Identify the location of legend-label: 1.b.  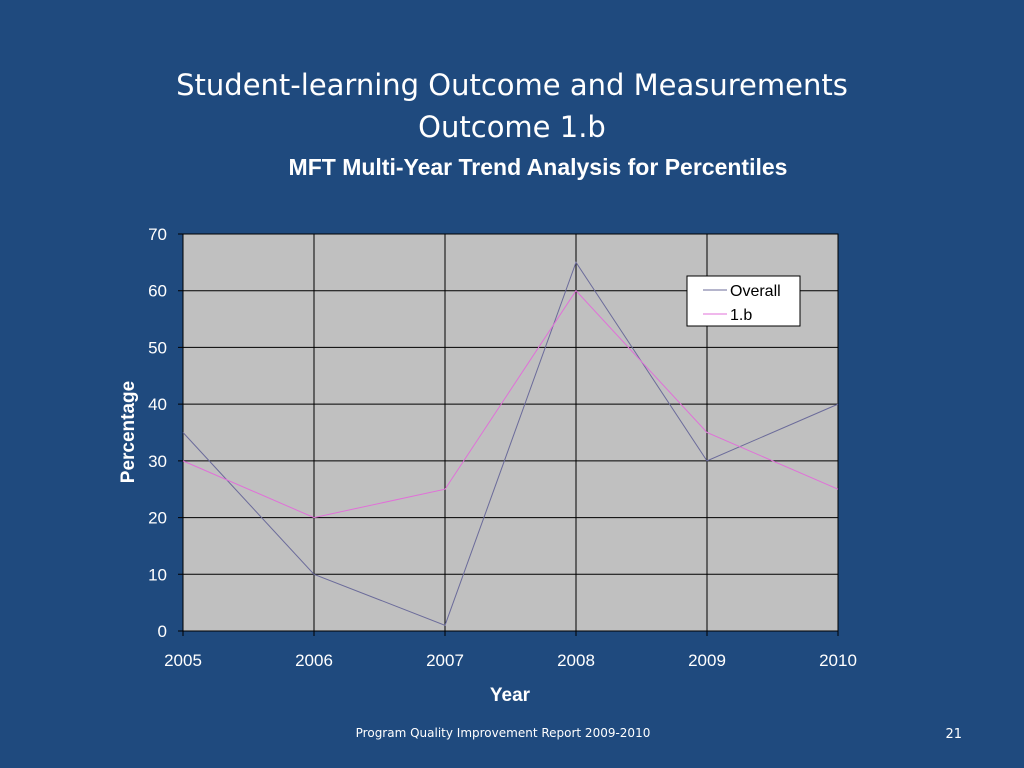
(741, 315).